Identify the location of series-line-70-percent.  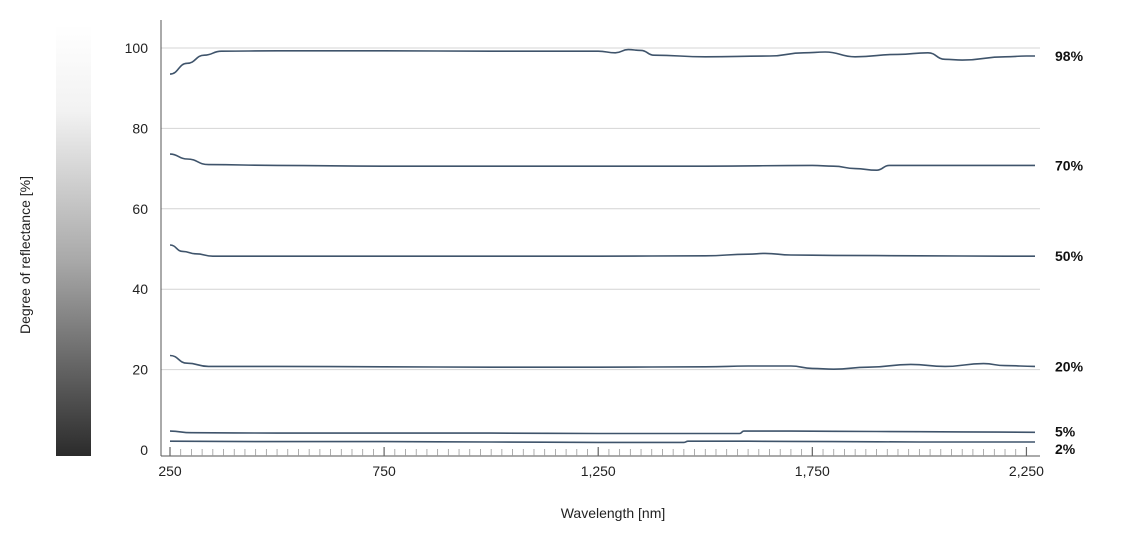
(602, 162).